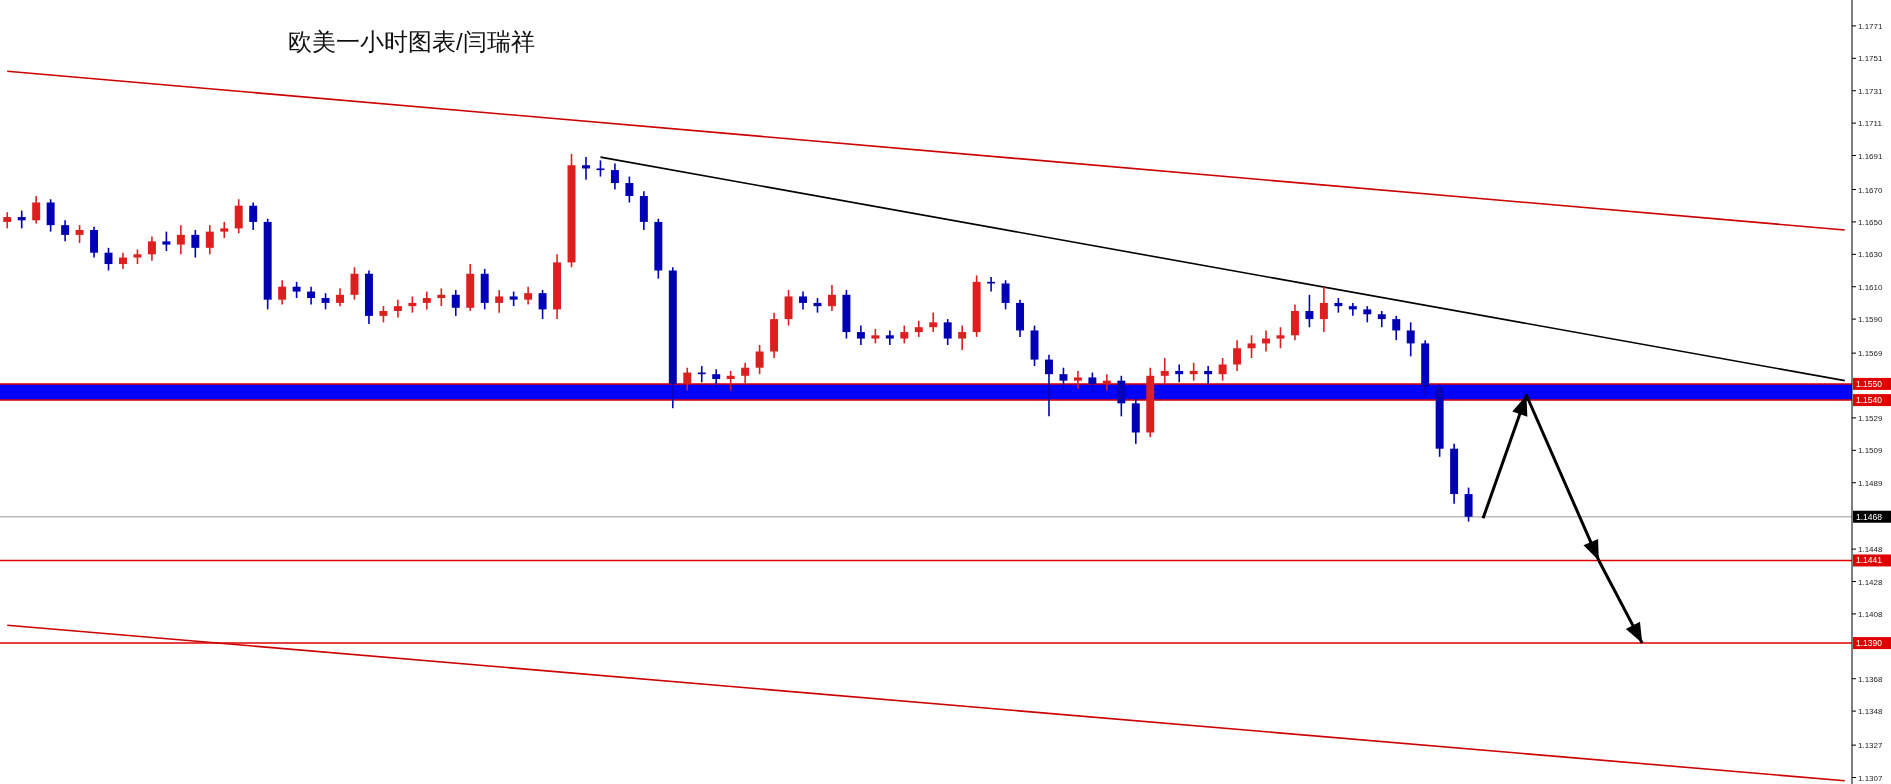  What do you see at coordinates (1871, 287) in the screenshot?
I see `y-tick-label: 1.1610` at bounding box center [1871, 287].